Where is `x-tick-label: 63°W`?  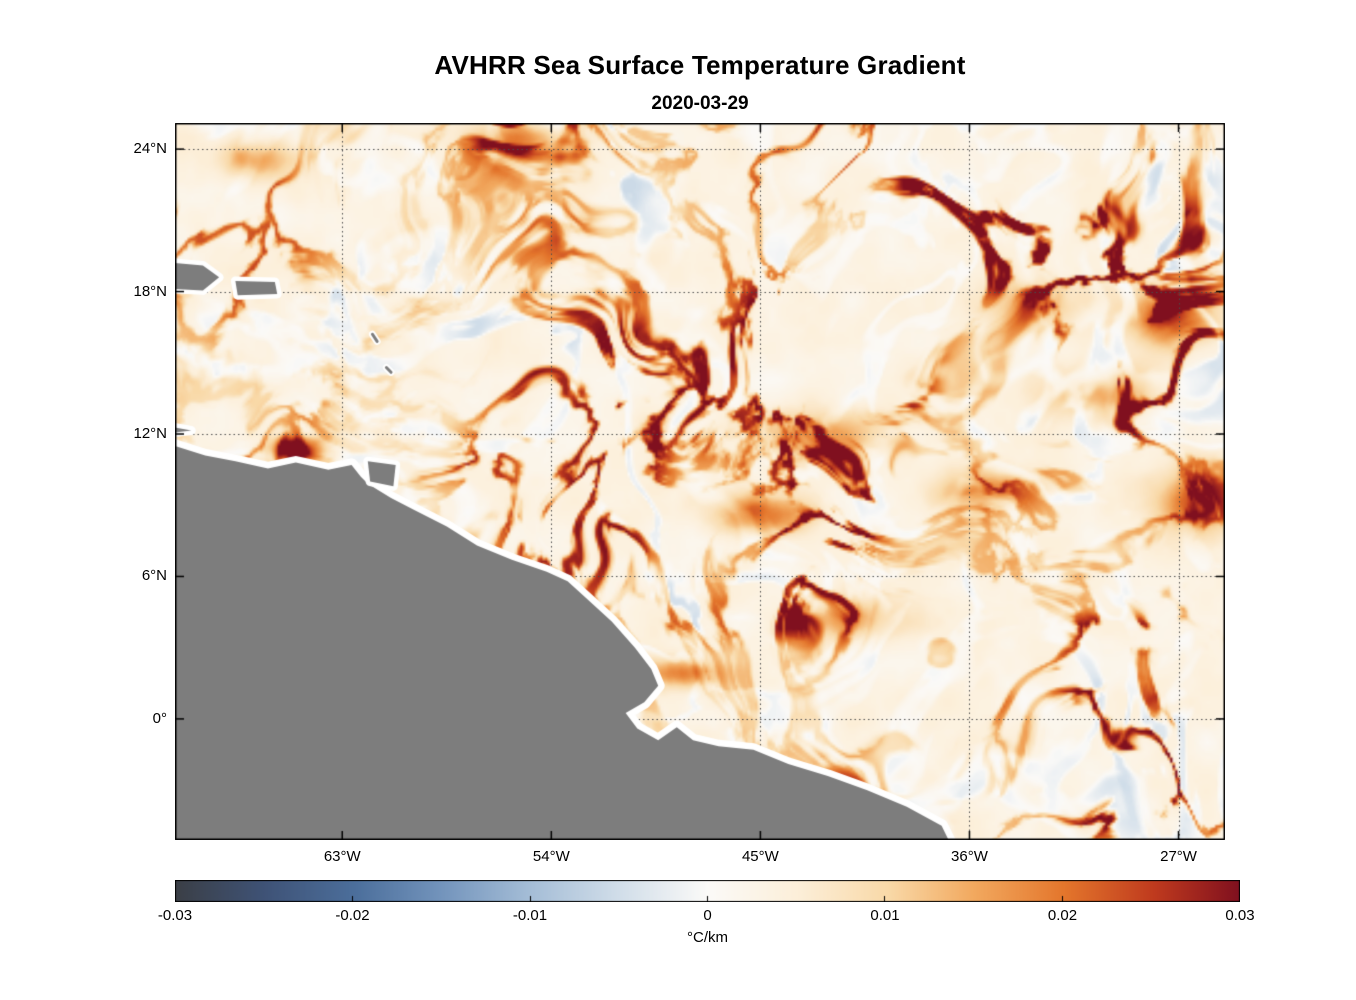 x-tick-label: 63°W is located at coordinates (342, 856).